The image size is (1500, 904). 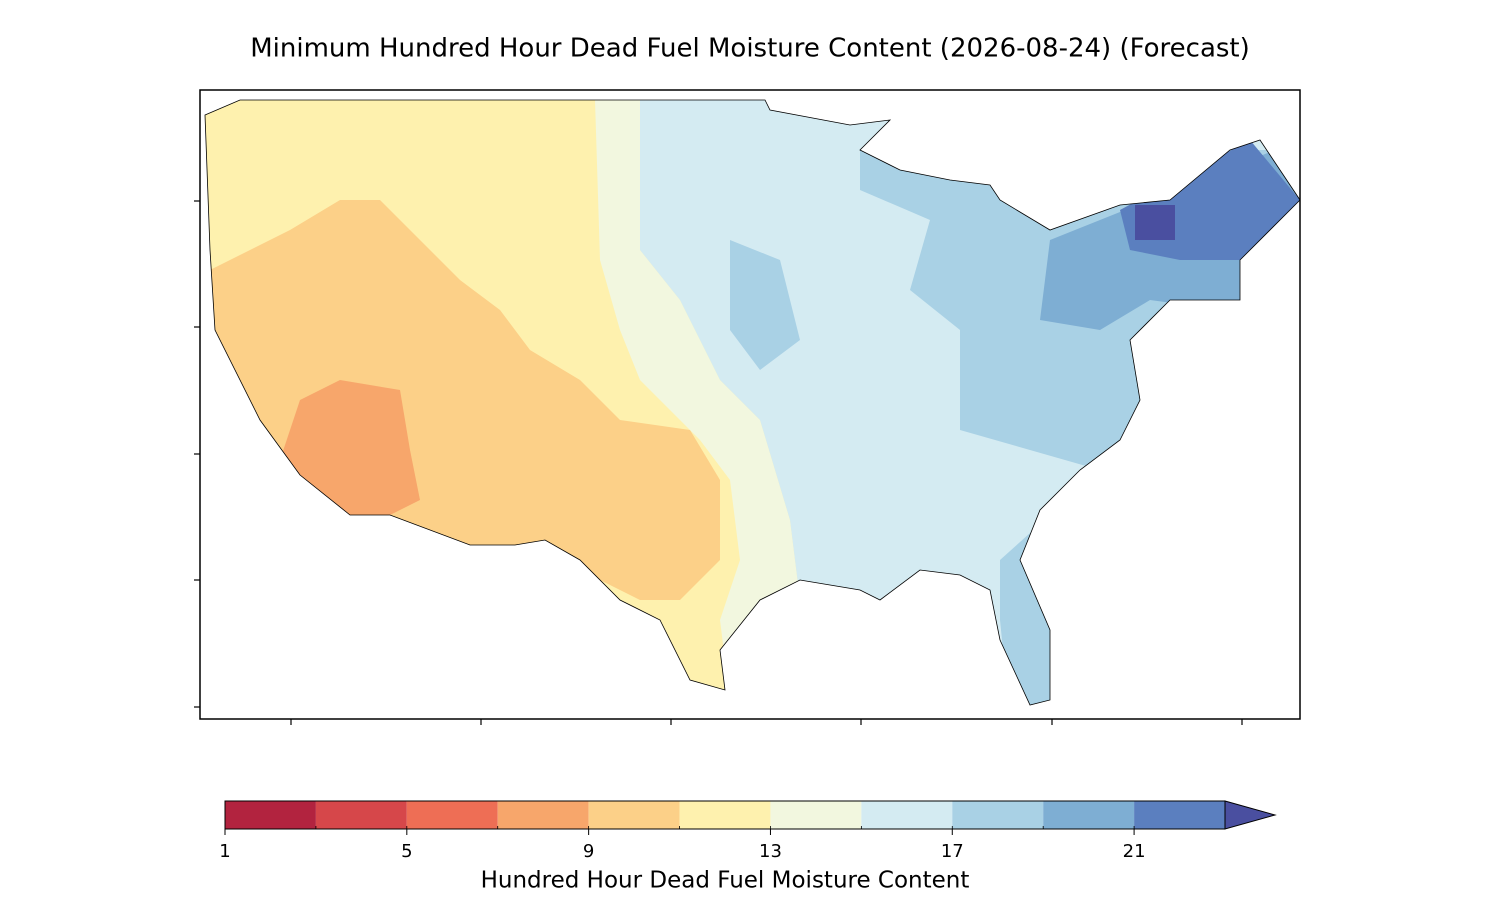 I want to click on colorbar-label: Hundred Hour Dead Fuel Moisture Content, so click(x=725, y=881).